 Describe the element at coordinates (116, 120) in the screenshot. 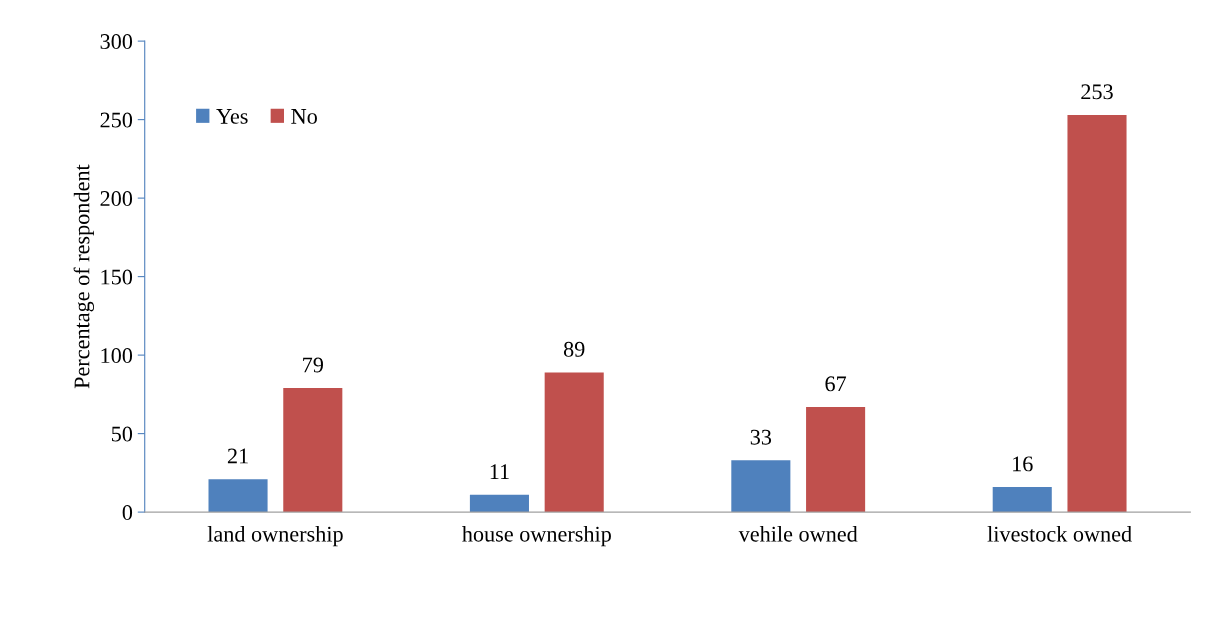

I see `y-tick-label: 250` at that location.